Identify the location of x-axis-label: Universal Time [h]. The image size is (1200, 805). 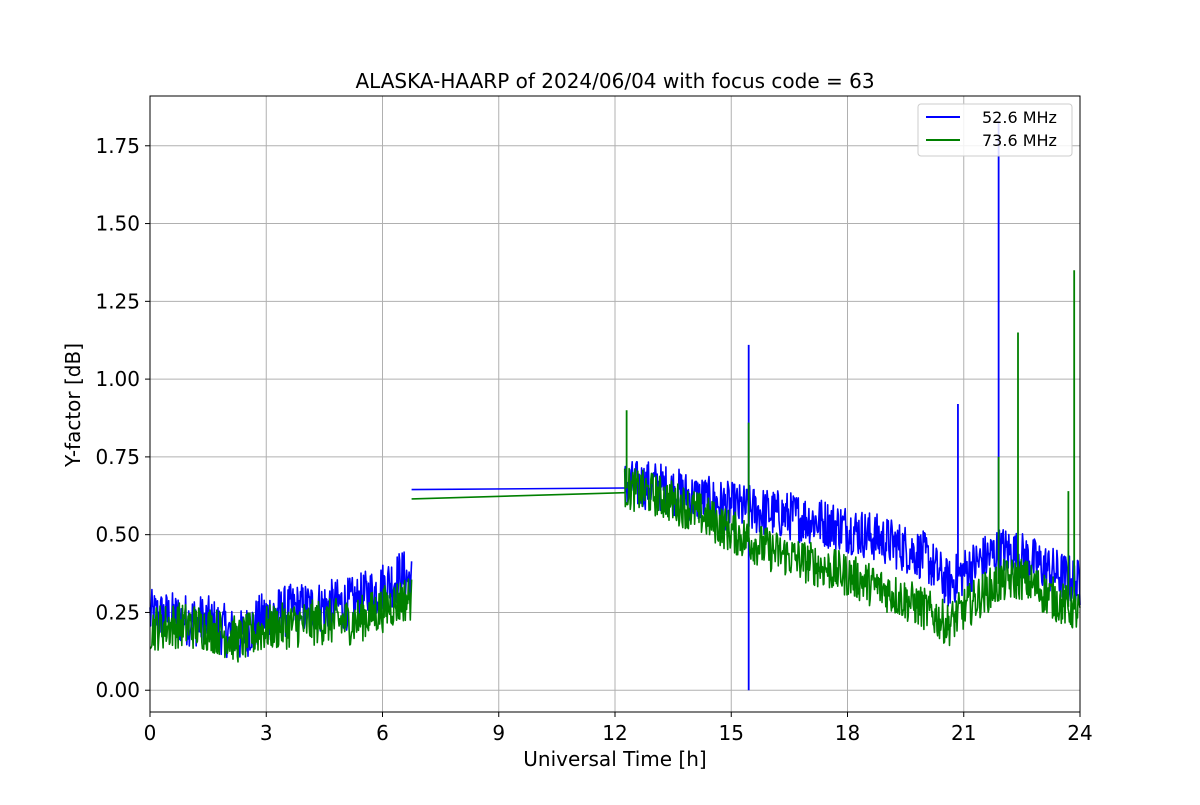
(614, 759).